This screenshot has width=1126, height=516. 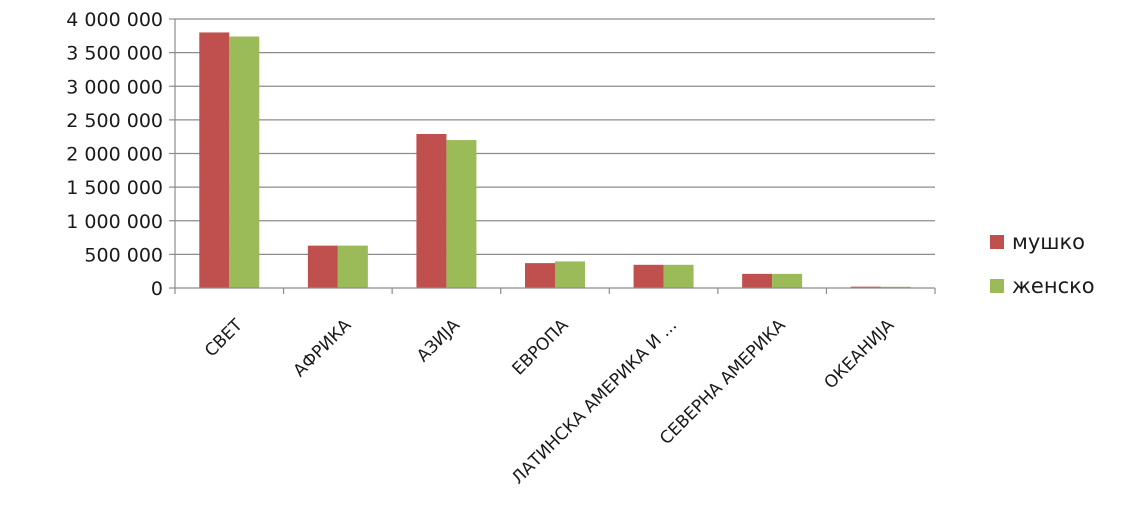 I want to click on y-tick-label: 3 000 000, so click(x=114, y=87).